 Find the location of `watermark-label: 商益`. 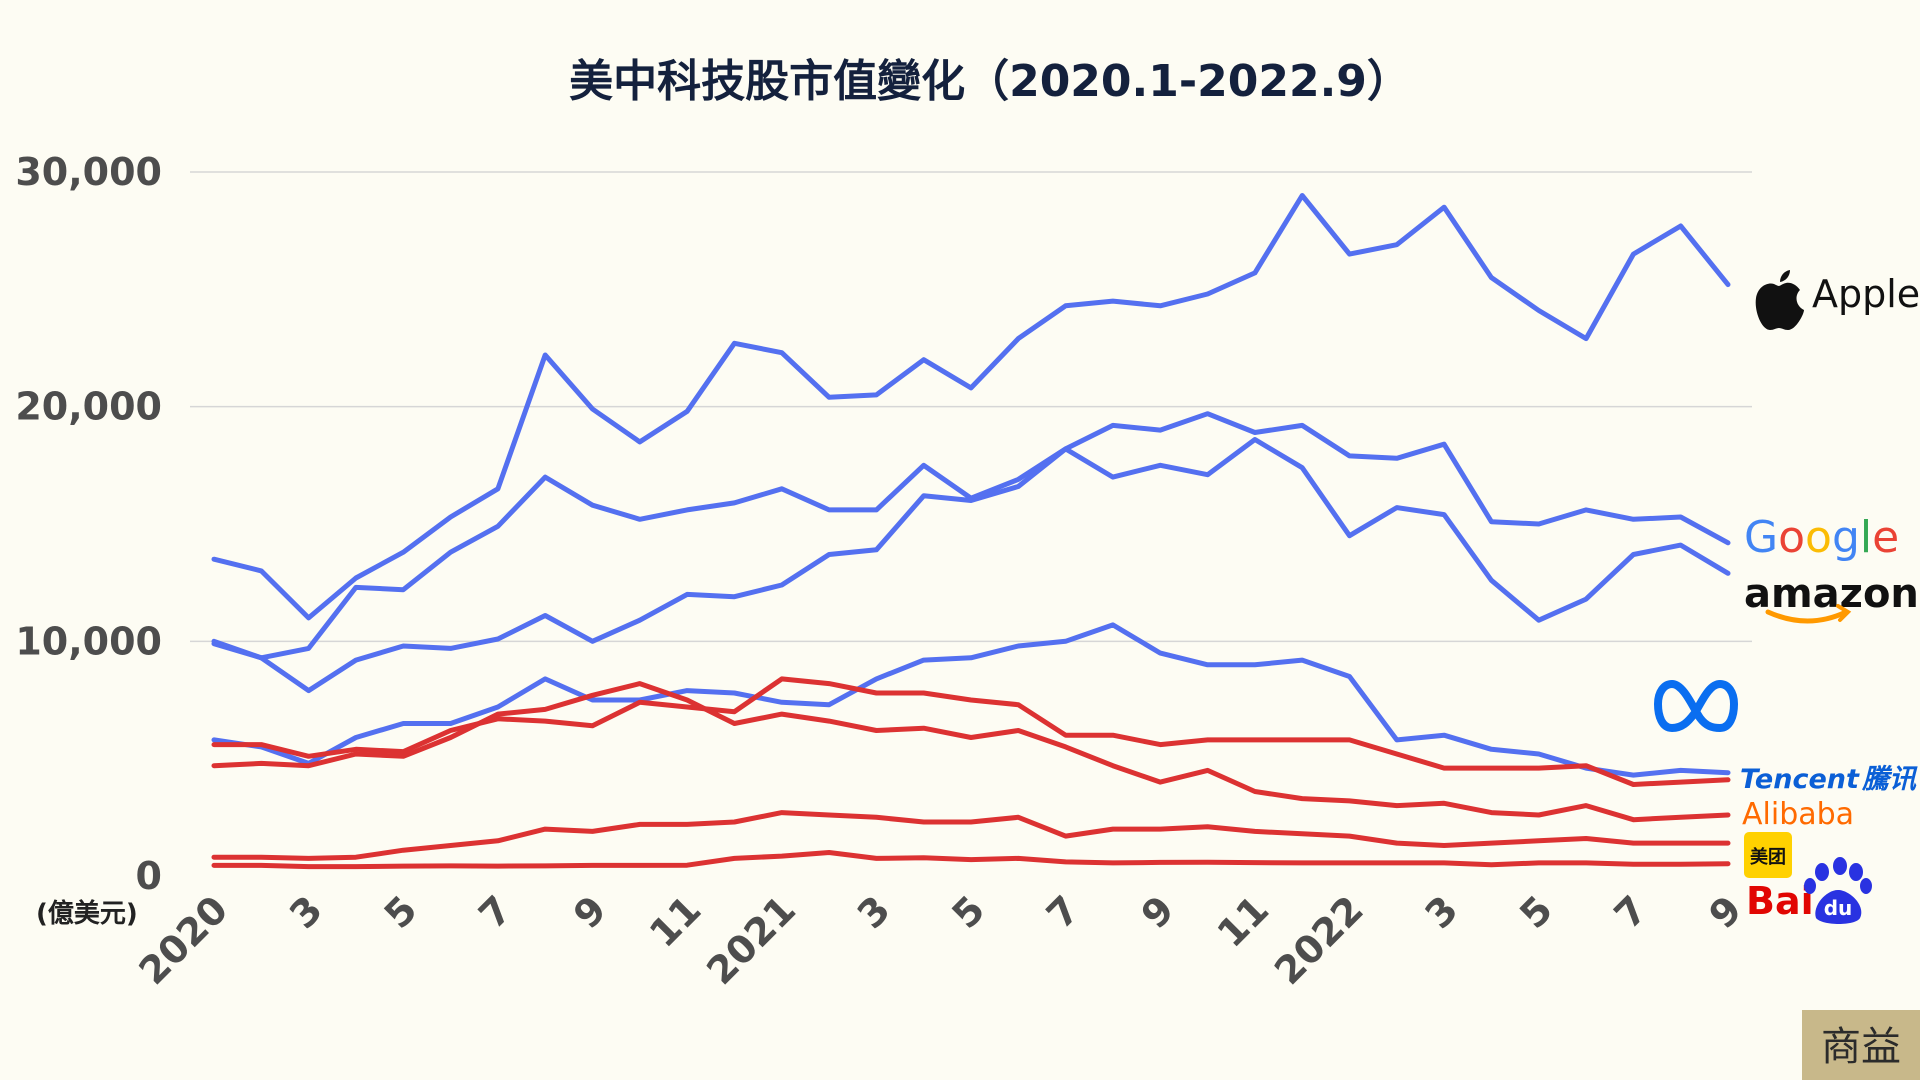

watermark-label: 商益 is located at coordinates (1861, 1047).